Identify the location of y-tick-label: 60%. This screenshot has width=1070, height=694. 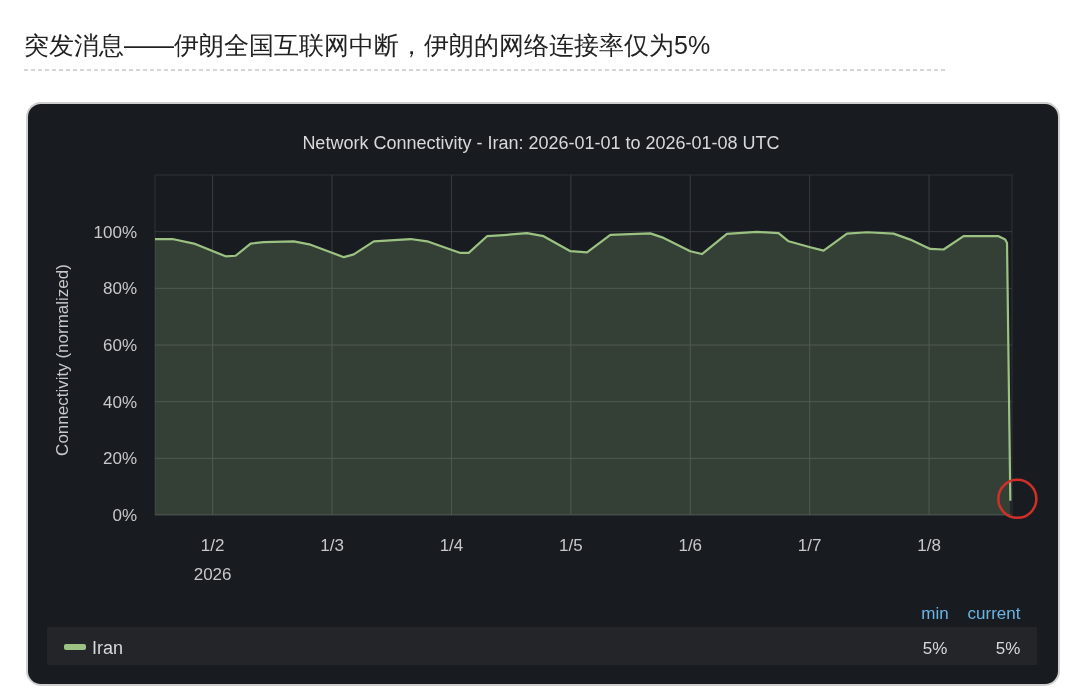
(119, 345).